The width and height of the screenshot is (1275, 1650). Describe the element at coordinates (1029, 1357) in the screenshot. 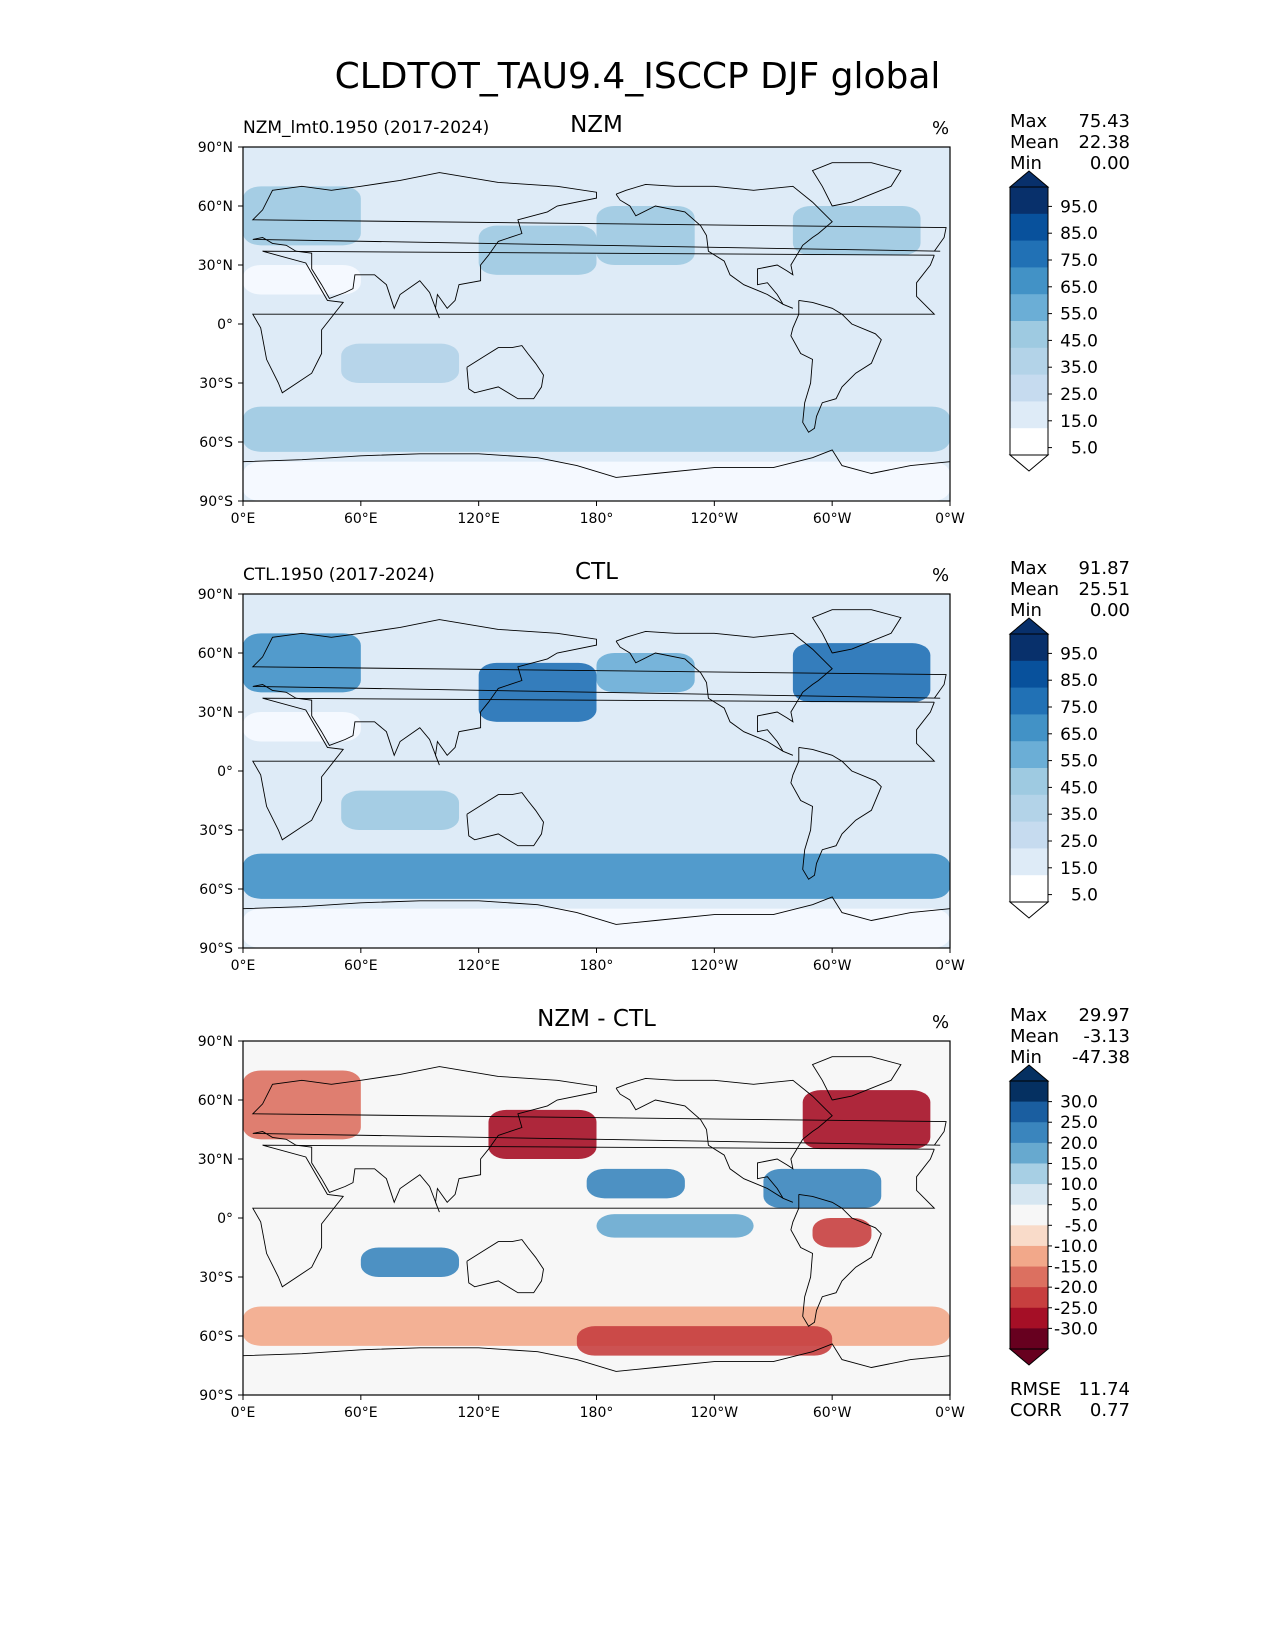

I see `colorbar-extend-min` at that location.